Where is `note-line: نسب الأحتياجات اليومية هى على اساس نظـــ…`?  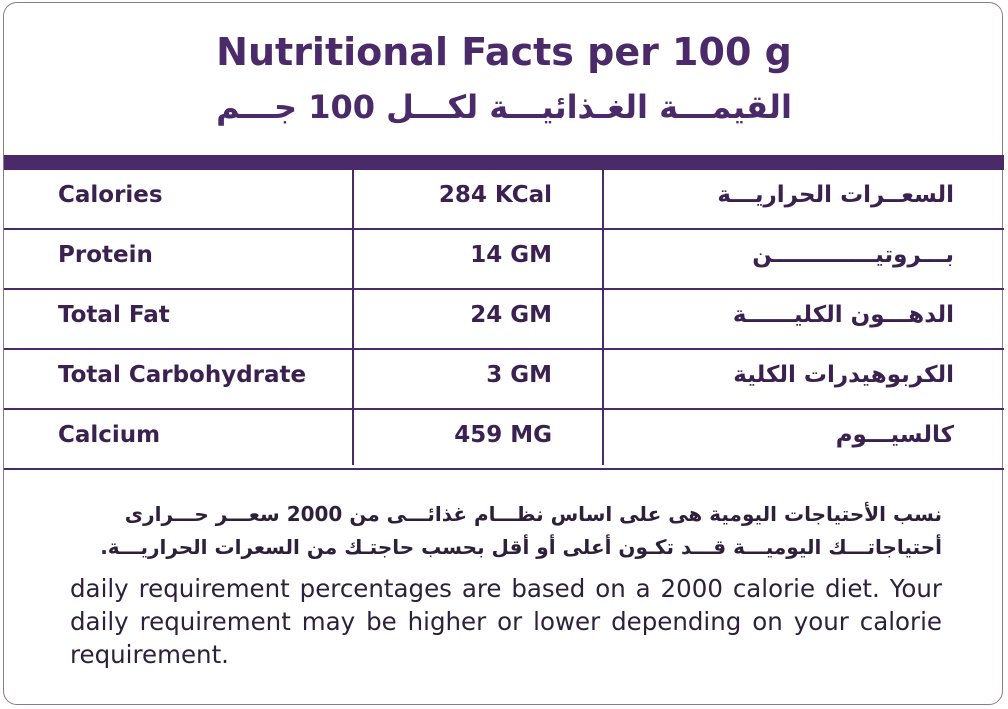
note-line: نسب الأحتياجات اليومية هى على اساس نظـــ… is located at coordinates (533, 514).